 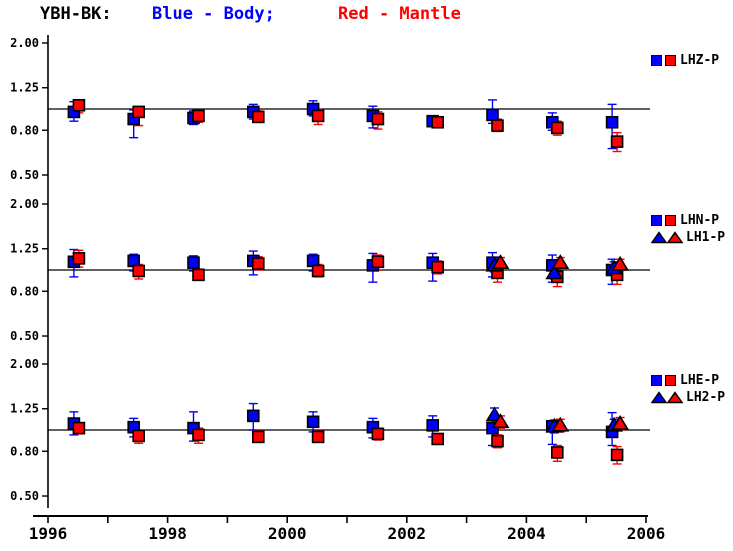 What do you see at coordinates (48, 533) in the screenshot?
I see `x-tick-label: 1996` at bounding box center [48, 533].